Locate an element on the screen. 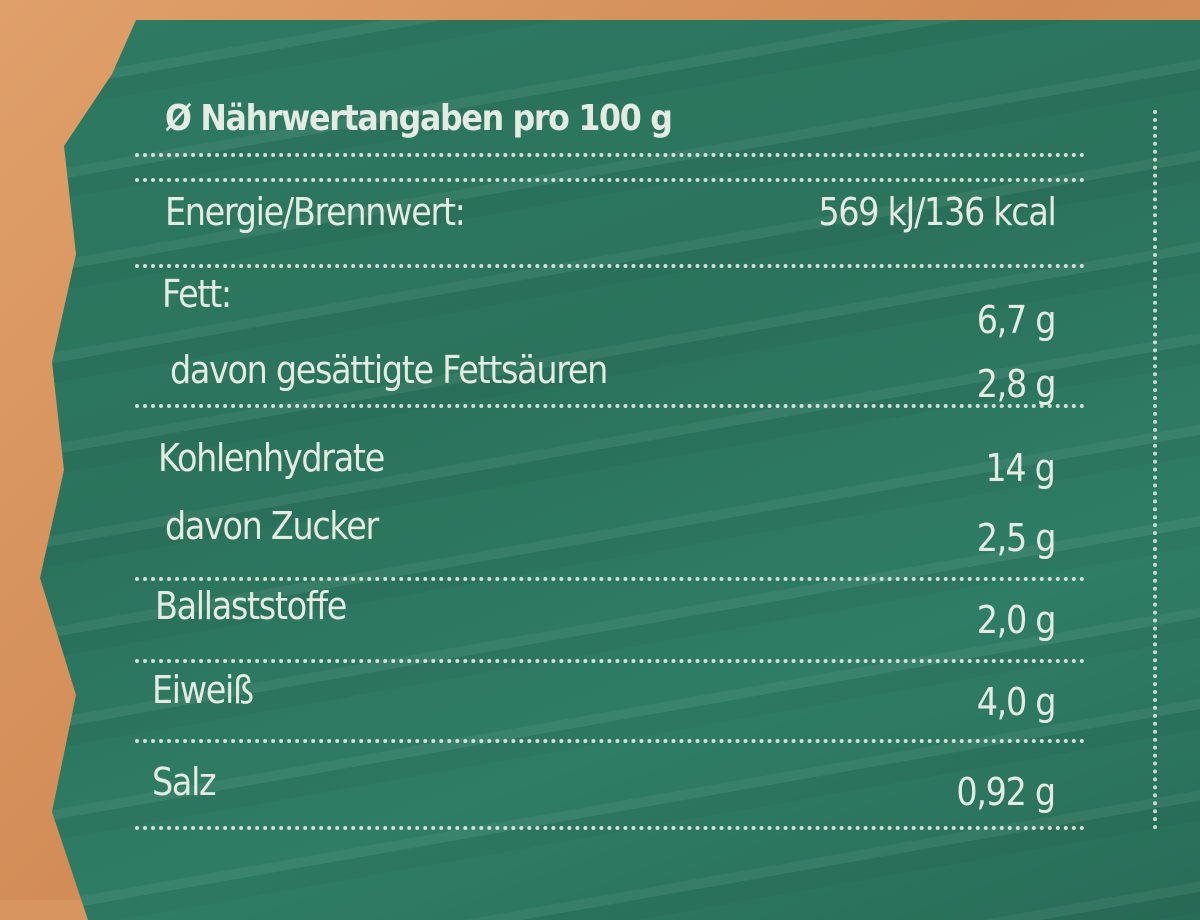  vertical-divider is located at coordinates (1155, 470).